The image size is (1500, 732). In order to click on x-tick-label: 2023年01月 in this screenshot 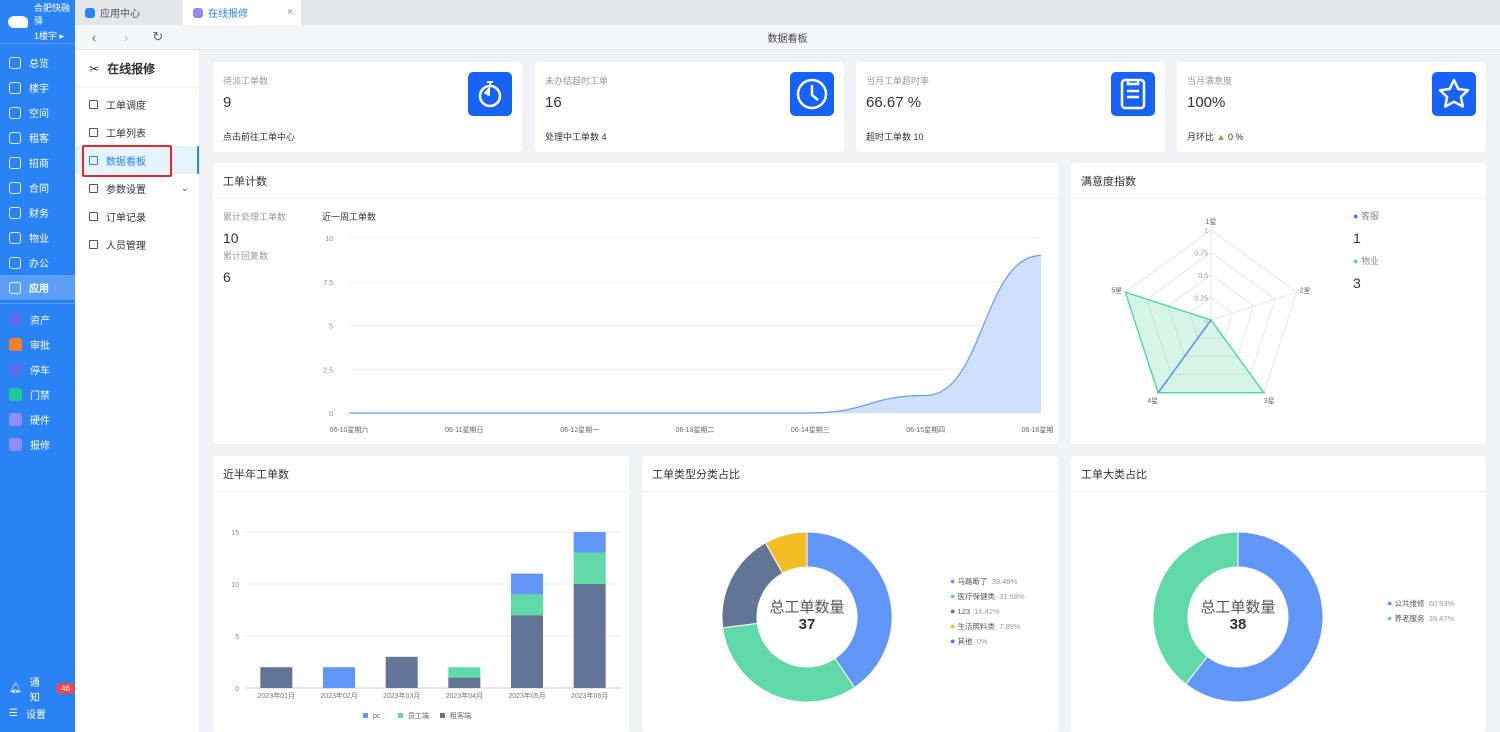, I will do `click(276, 695)`.